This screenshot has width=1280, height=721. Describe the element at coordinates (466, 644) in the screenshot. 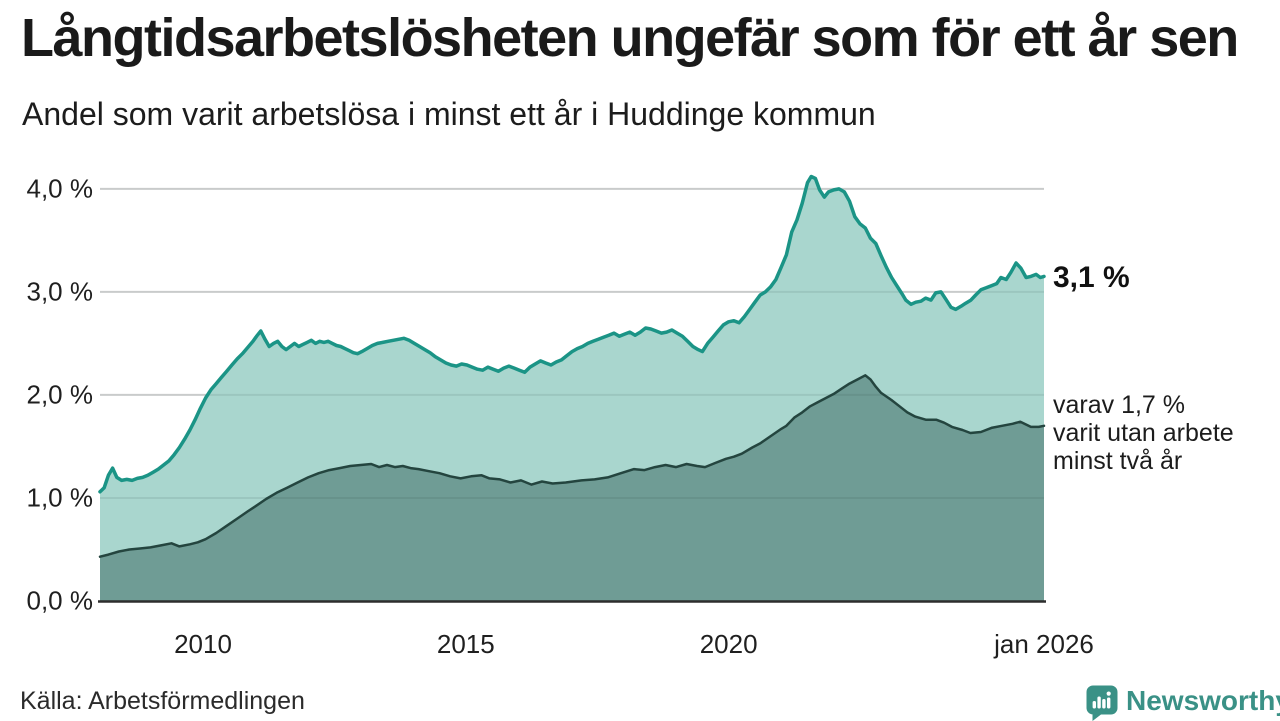

I see `x-tick-label: 2015` at that location.